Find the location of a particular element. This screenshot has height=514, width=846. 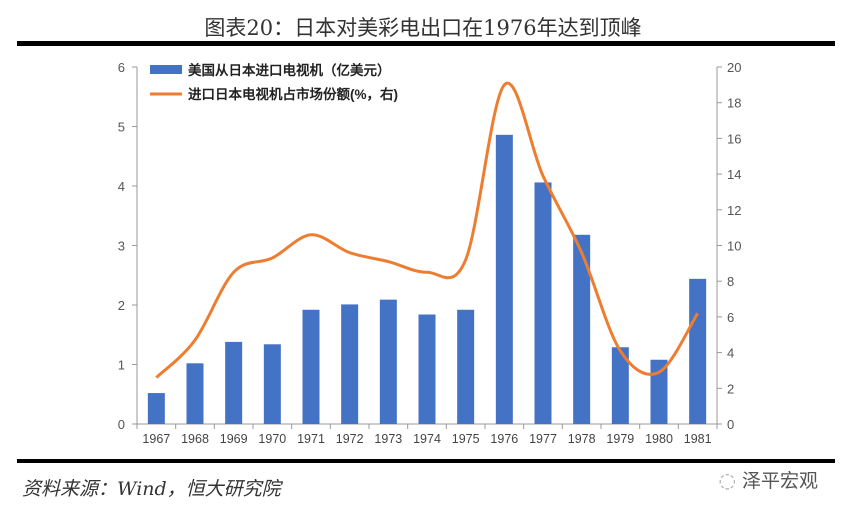

right-tick-label: 14 is located at coordinates (734, 174).